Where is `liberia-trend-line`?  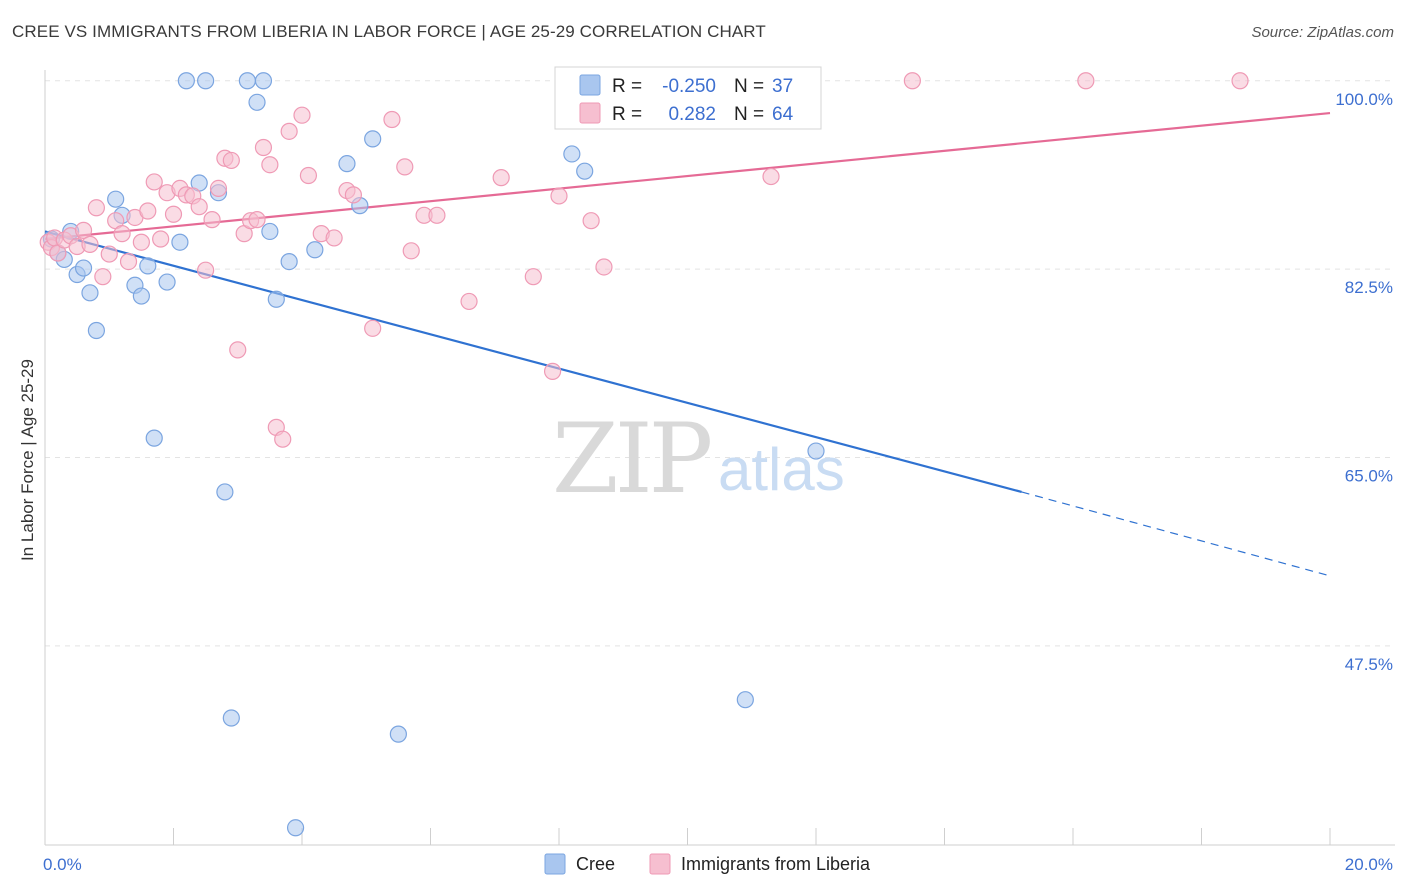 liberia-trend-line is located at coordinates (687, 176).